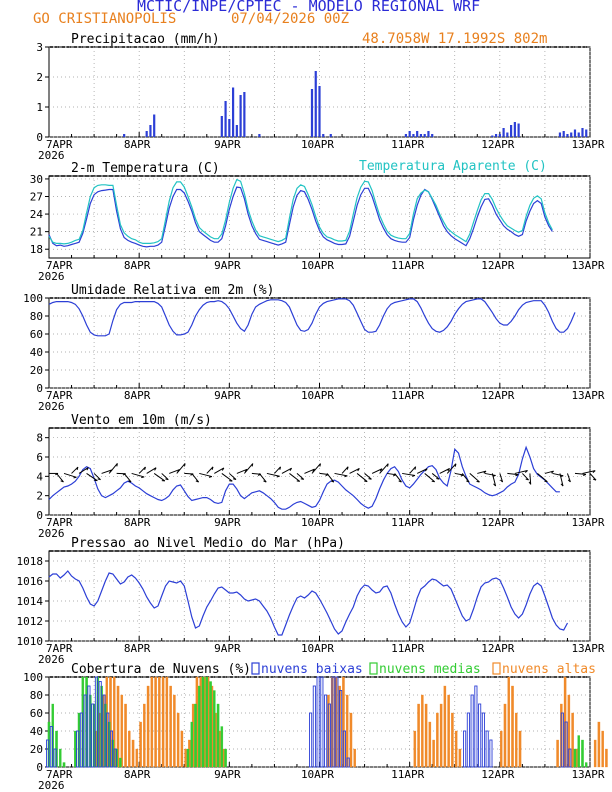 Image resolution: width=612 pixels, height=792 pixels. I want to click on y-tick-label: 100, so click(33, 677).